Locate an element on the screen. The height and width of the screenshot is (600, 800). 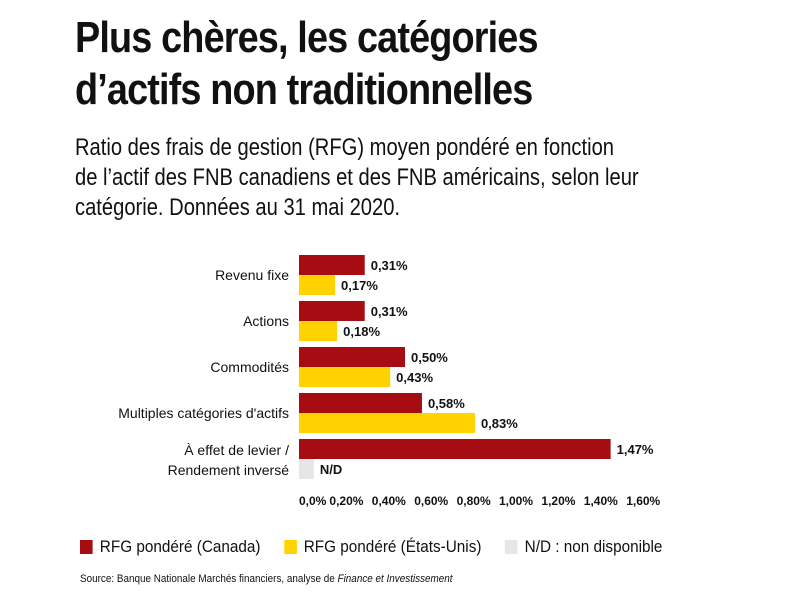
data-label: 0,18% is located at coordinates (361, 331).